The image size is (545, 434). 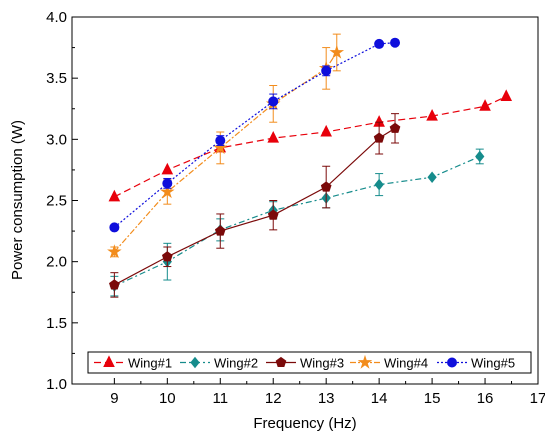 What do you see at coordinates (150, 363) in the screenshot?
I see `legend-label: Wing#1` at bounding box center [150, 363].